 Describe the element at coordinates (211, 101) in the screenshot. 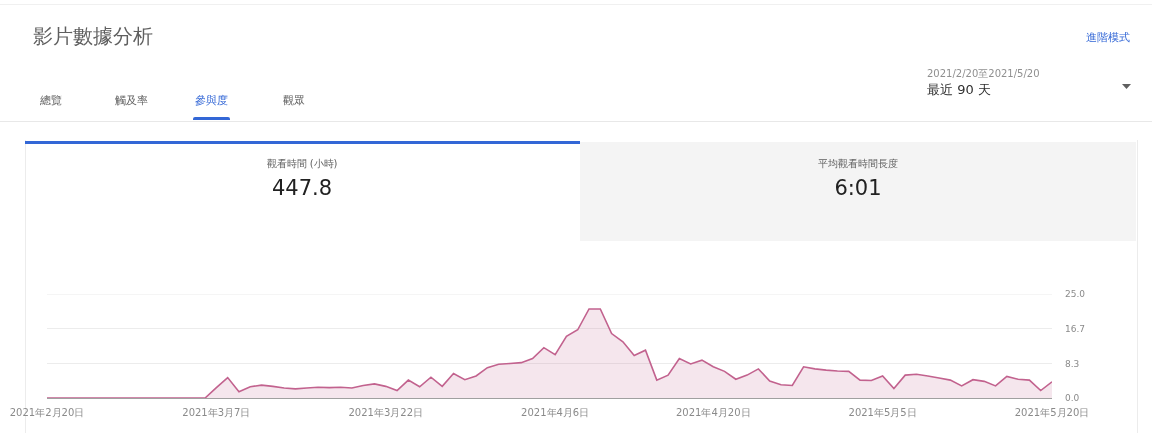

I see `text: 參與度` at that location.